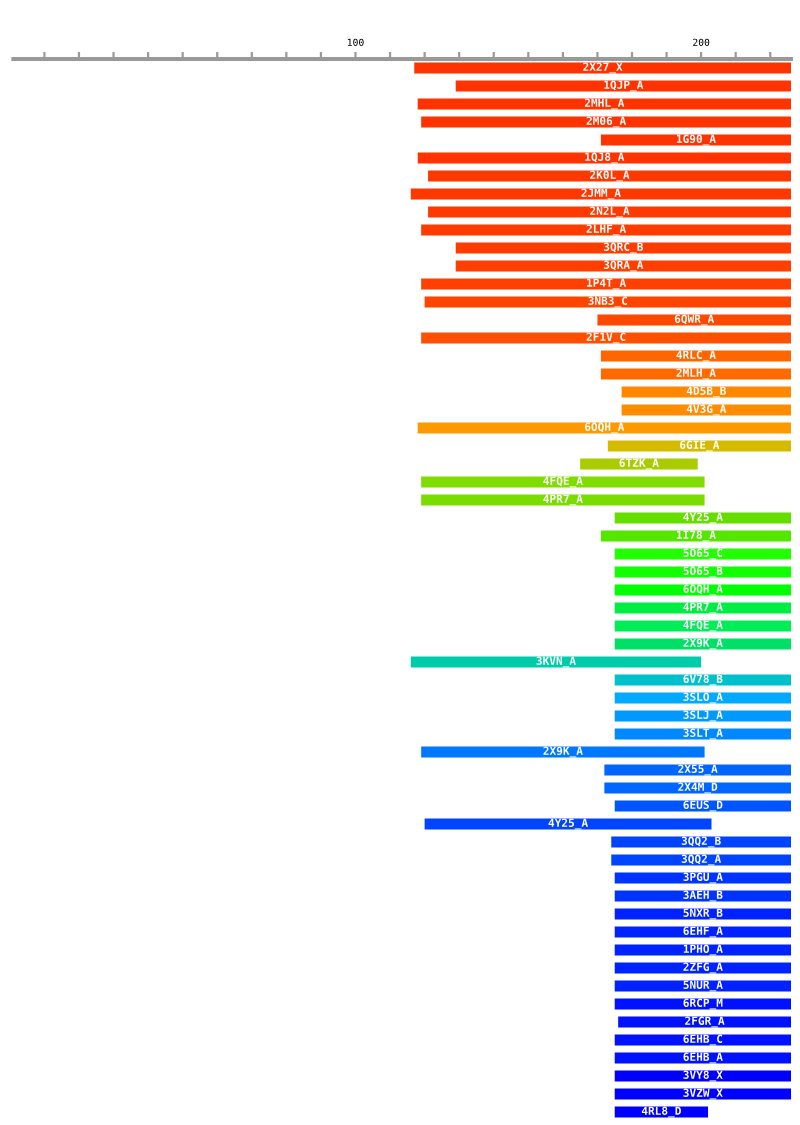  I want to click on y-tick-label: 3NB3_C, so click(608, 302).